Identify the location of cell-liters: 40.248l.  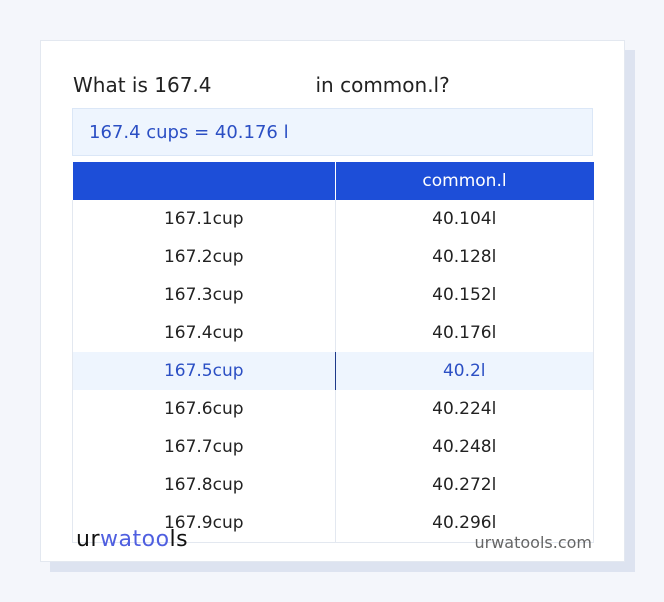
(464, 447).